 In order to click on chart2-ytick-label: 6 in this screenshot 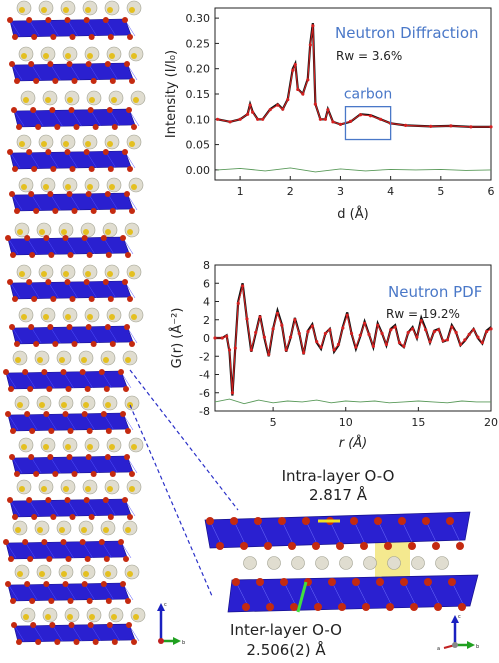, I will do `click(206, 283)`.